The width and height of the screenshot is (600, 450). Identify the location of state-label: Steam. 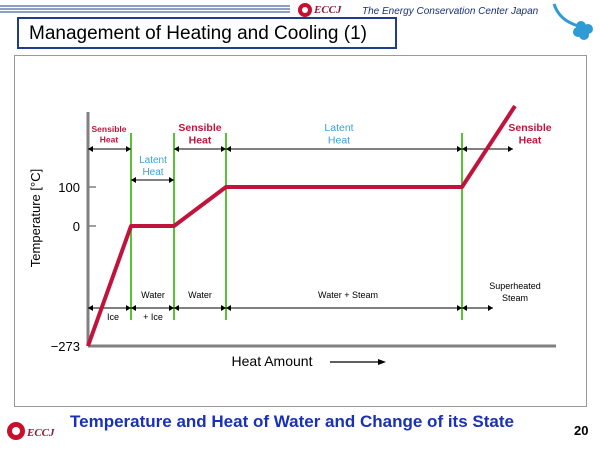
(515, 298).